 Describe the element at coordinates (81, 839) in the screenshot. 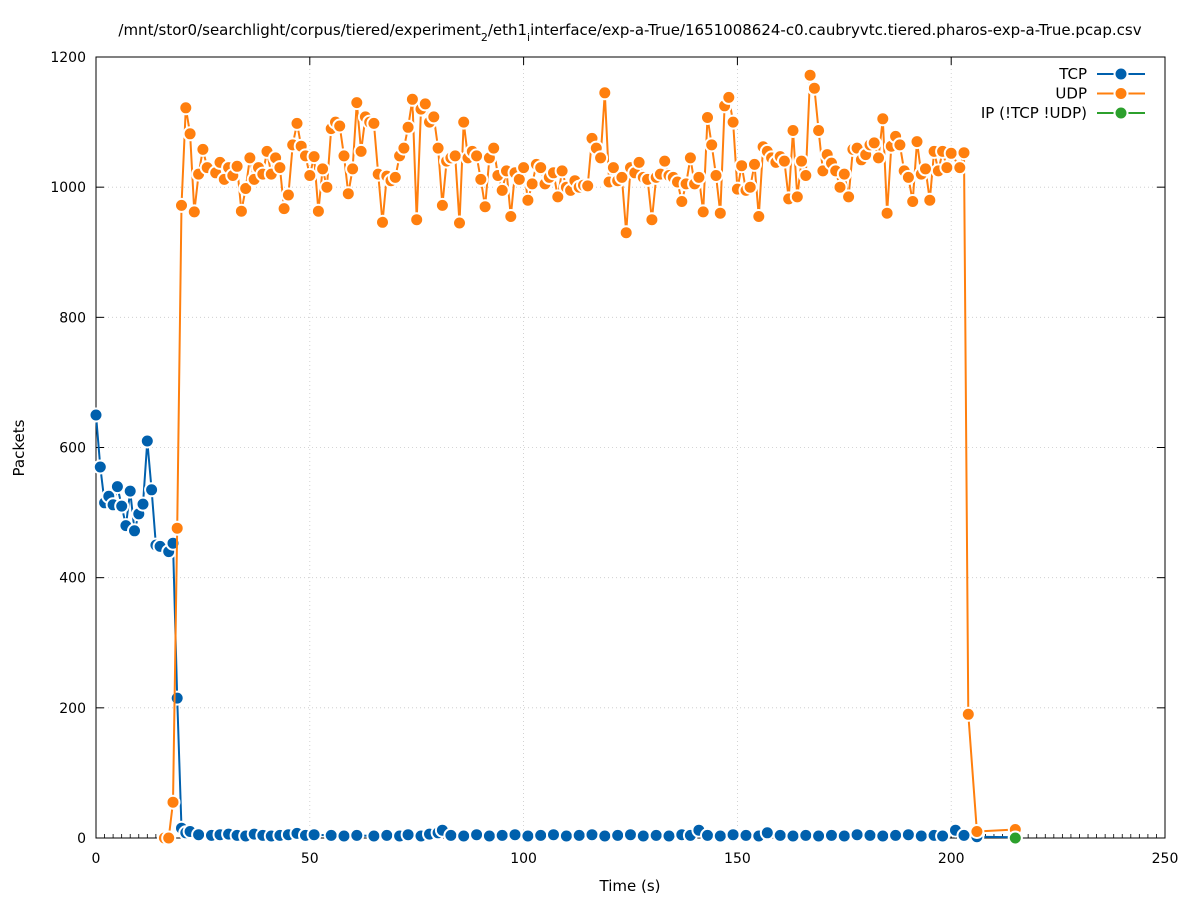

I see `y-tick-label: 0` at that location.